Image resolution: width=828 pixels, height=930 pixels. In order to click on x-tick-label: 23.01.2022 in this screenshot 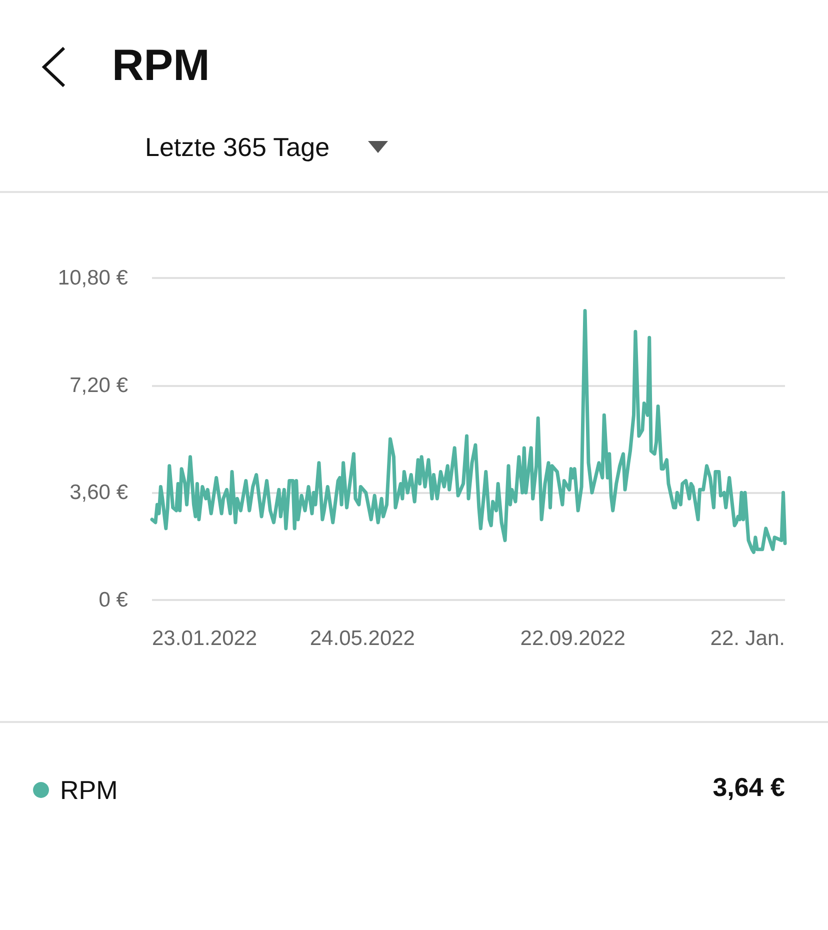, I will do `click(205, 638)`.